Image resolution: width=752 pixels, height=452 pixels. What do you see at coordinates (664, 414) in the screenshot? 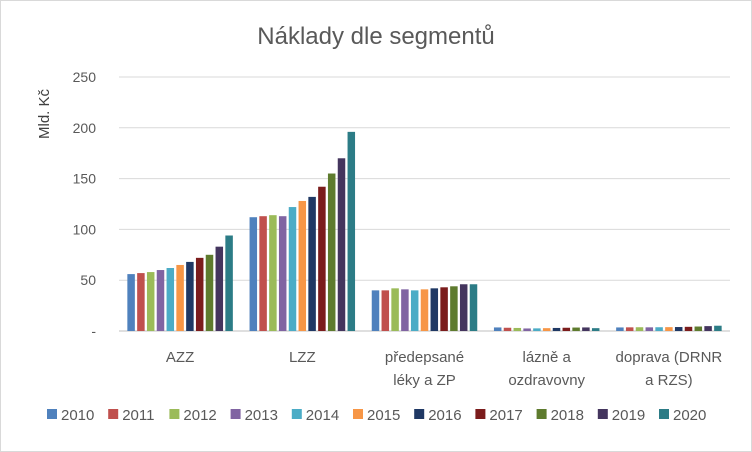
I see `legend-swatch-2020` at bounding box center [664, 414].